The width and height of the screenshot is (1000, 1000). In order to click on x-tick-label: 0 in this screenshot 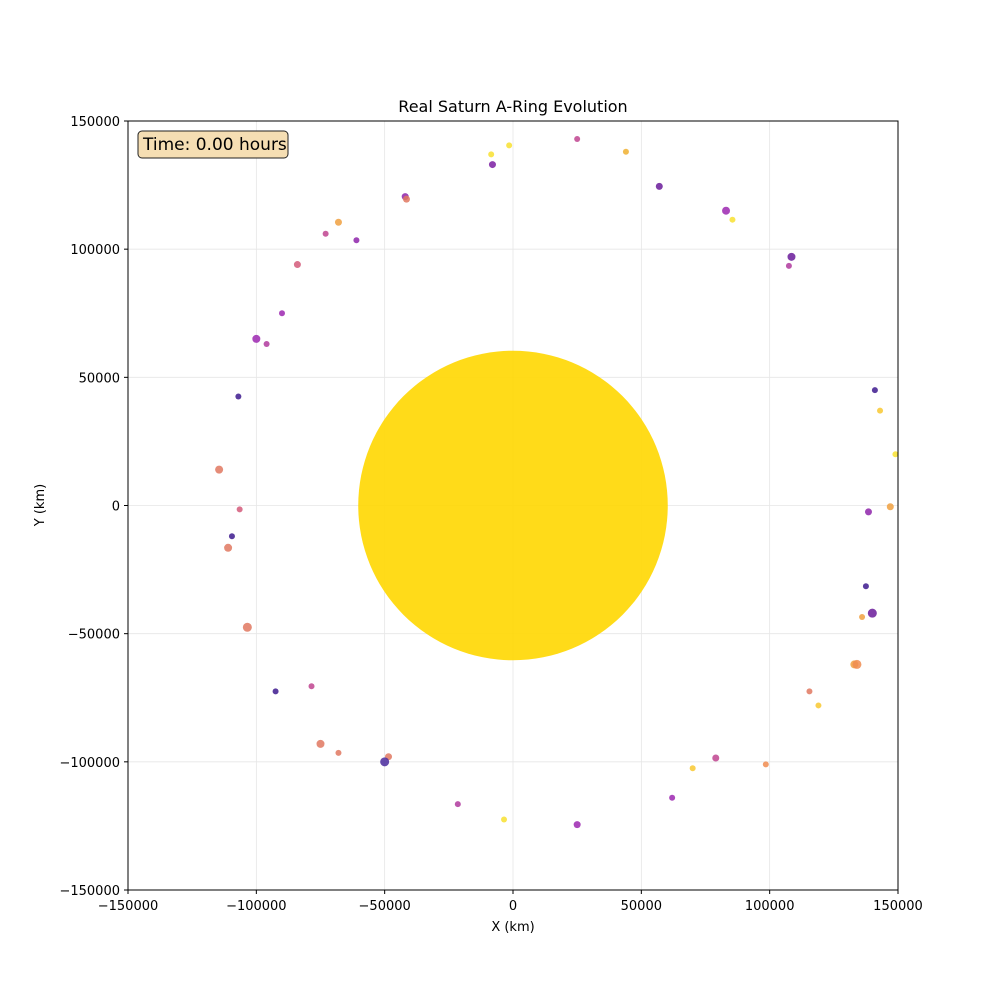, I will do `click(513, 906)`.